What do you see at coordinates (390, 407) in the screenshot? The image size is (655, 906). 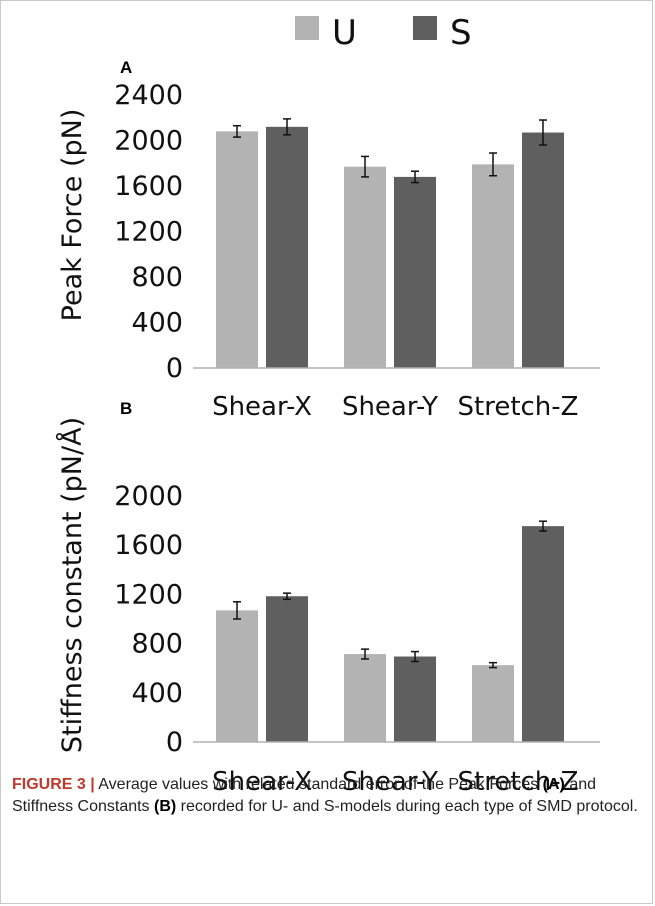 I see `panel-a-category-label-1: Shear-Y` at bounding box center [390, 407].